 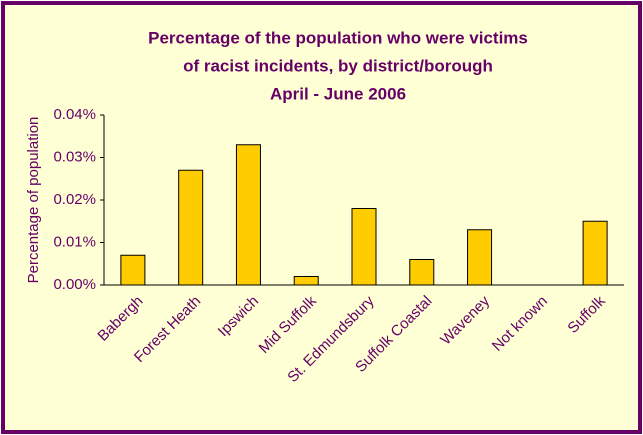 I want to click on y-tick-label: 0.00%, so click(x=74, y=284).